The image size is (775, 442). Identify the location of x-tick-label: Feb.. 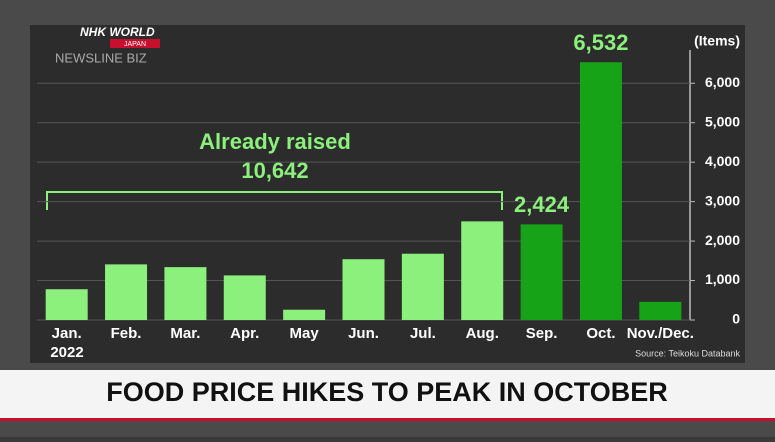
(126, 333).